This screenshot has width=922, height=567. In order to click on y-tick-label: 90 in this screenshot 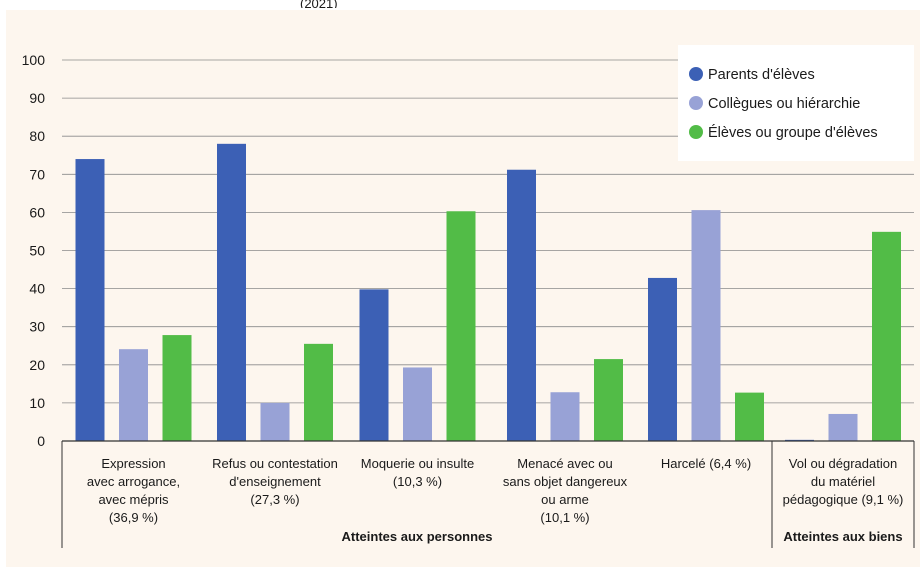, I will do `click(37, 98)`.